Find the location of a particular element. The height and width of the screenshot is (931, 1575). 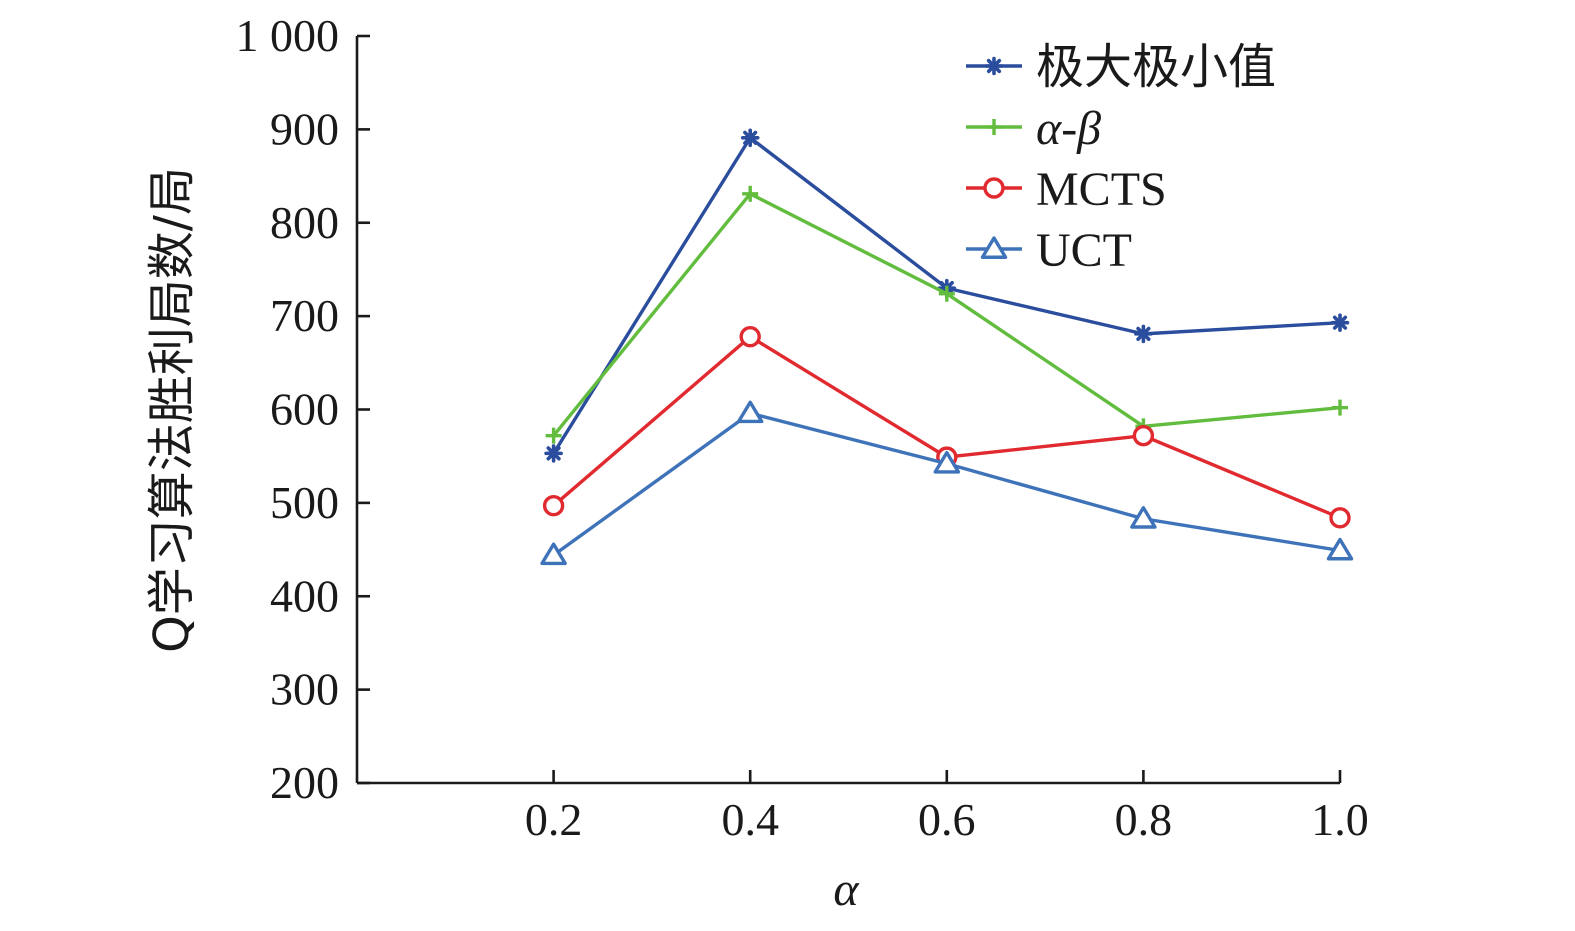

y-tick-label: 700 is located at coordinates (304, 315).